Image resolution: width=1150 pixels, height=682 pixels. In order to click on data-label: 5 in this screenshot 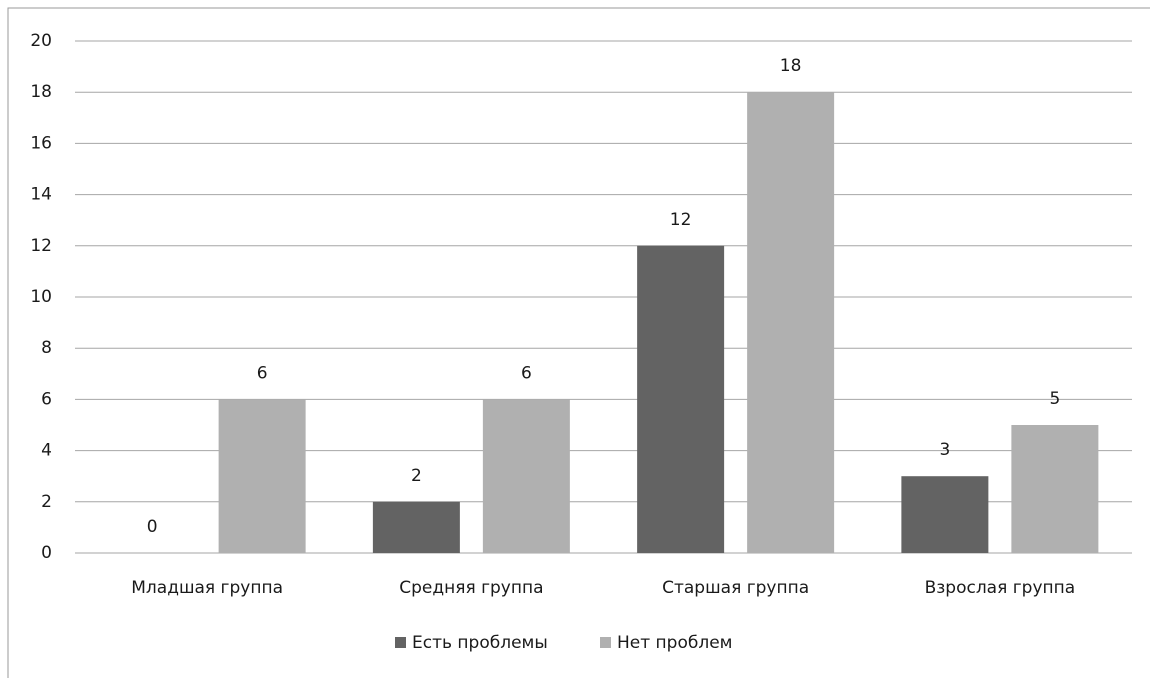, I will do `click(1054, 399)`.